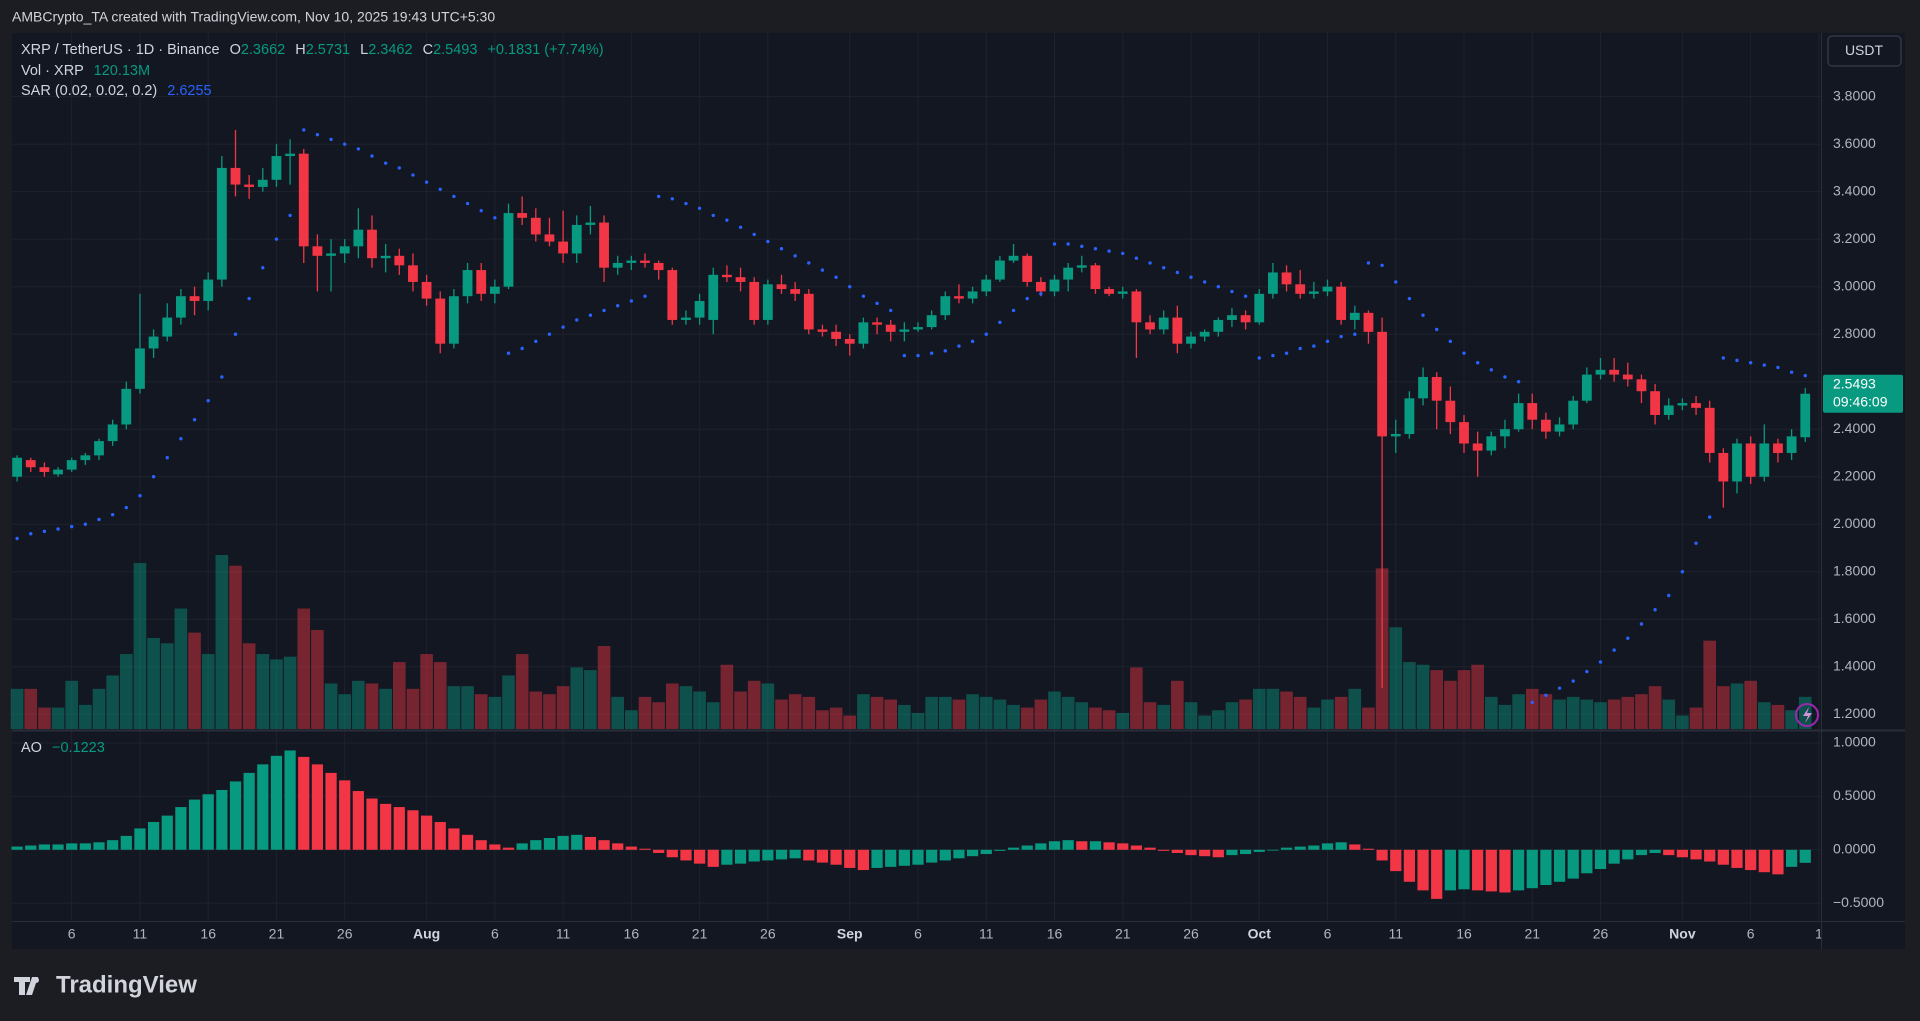  I want to click on currency-button, so click(1864, 51).